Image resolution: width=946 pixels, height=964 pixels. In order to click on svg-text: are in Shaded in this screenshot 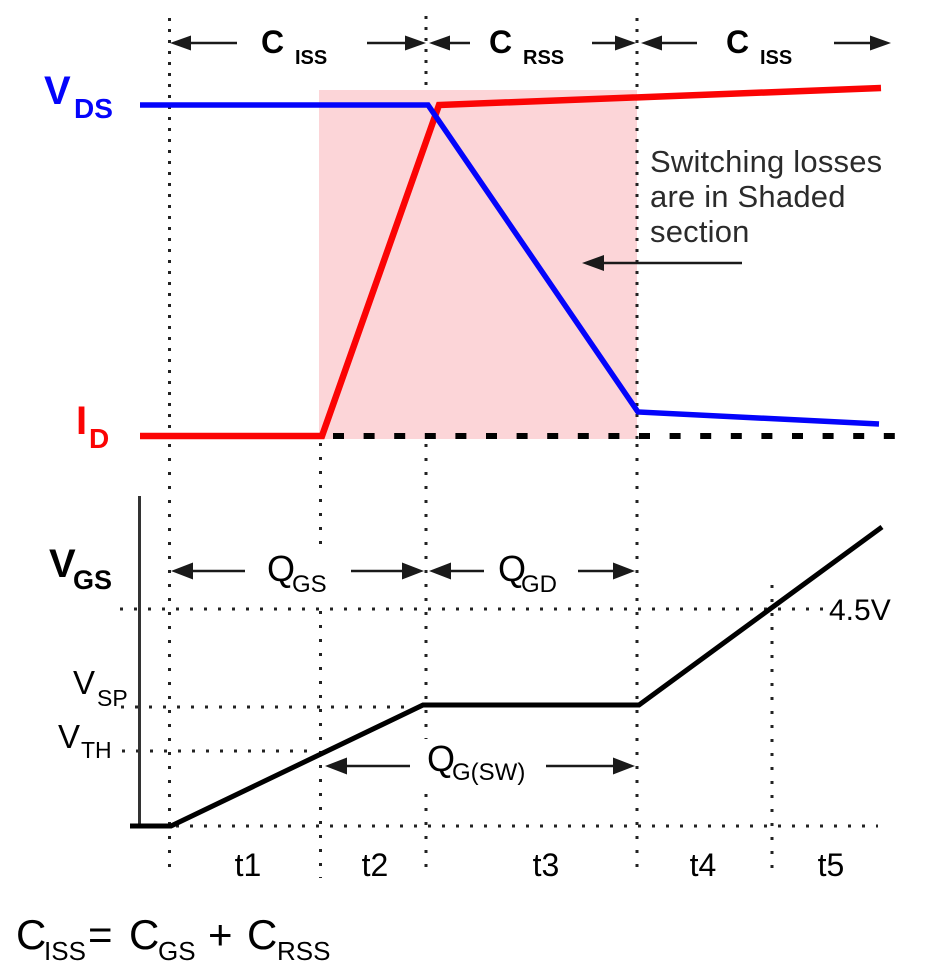, I will do `click(748, 196)`.